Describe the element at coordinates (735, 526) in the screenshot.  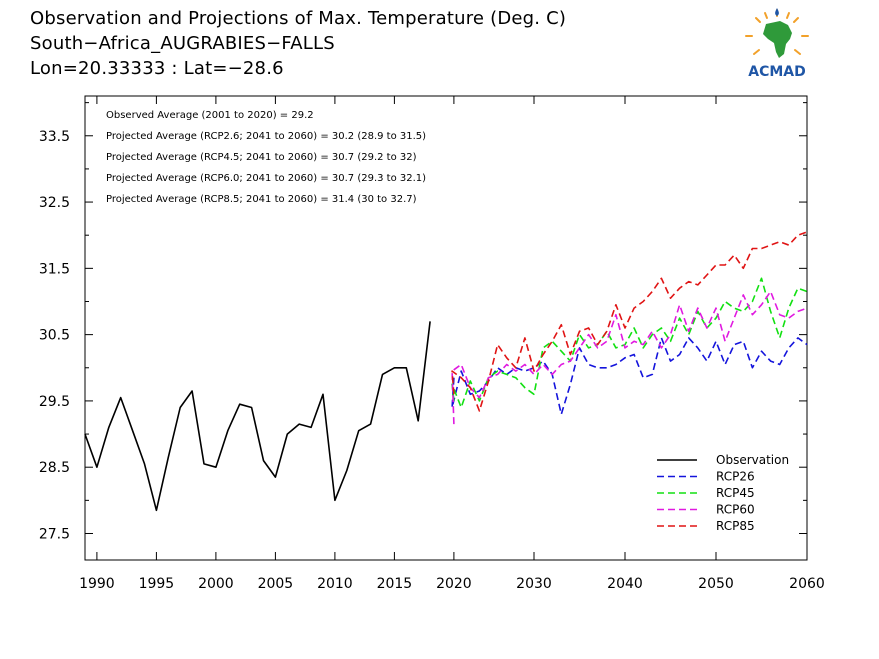
I see `legend-label-rcp85: RCP85` at that location.